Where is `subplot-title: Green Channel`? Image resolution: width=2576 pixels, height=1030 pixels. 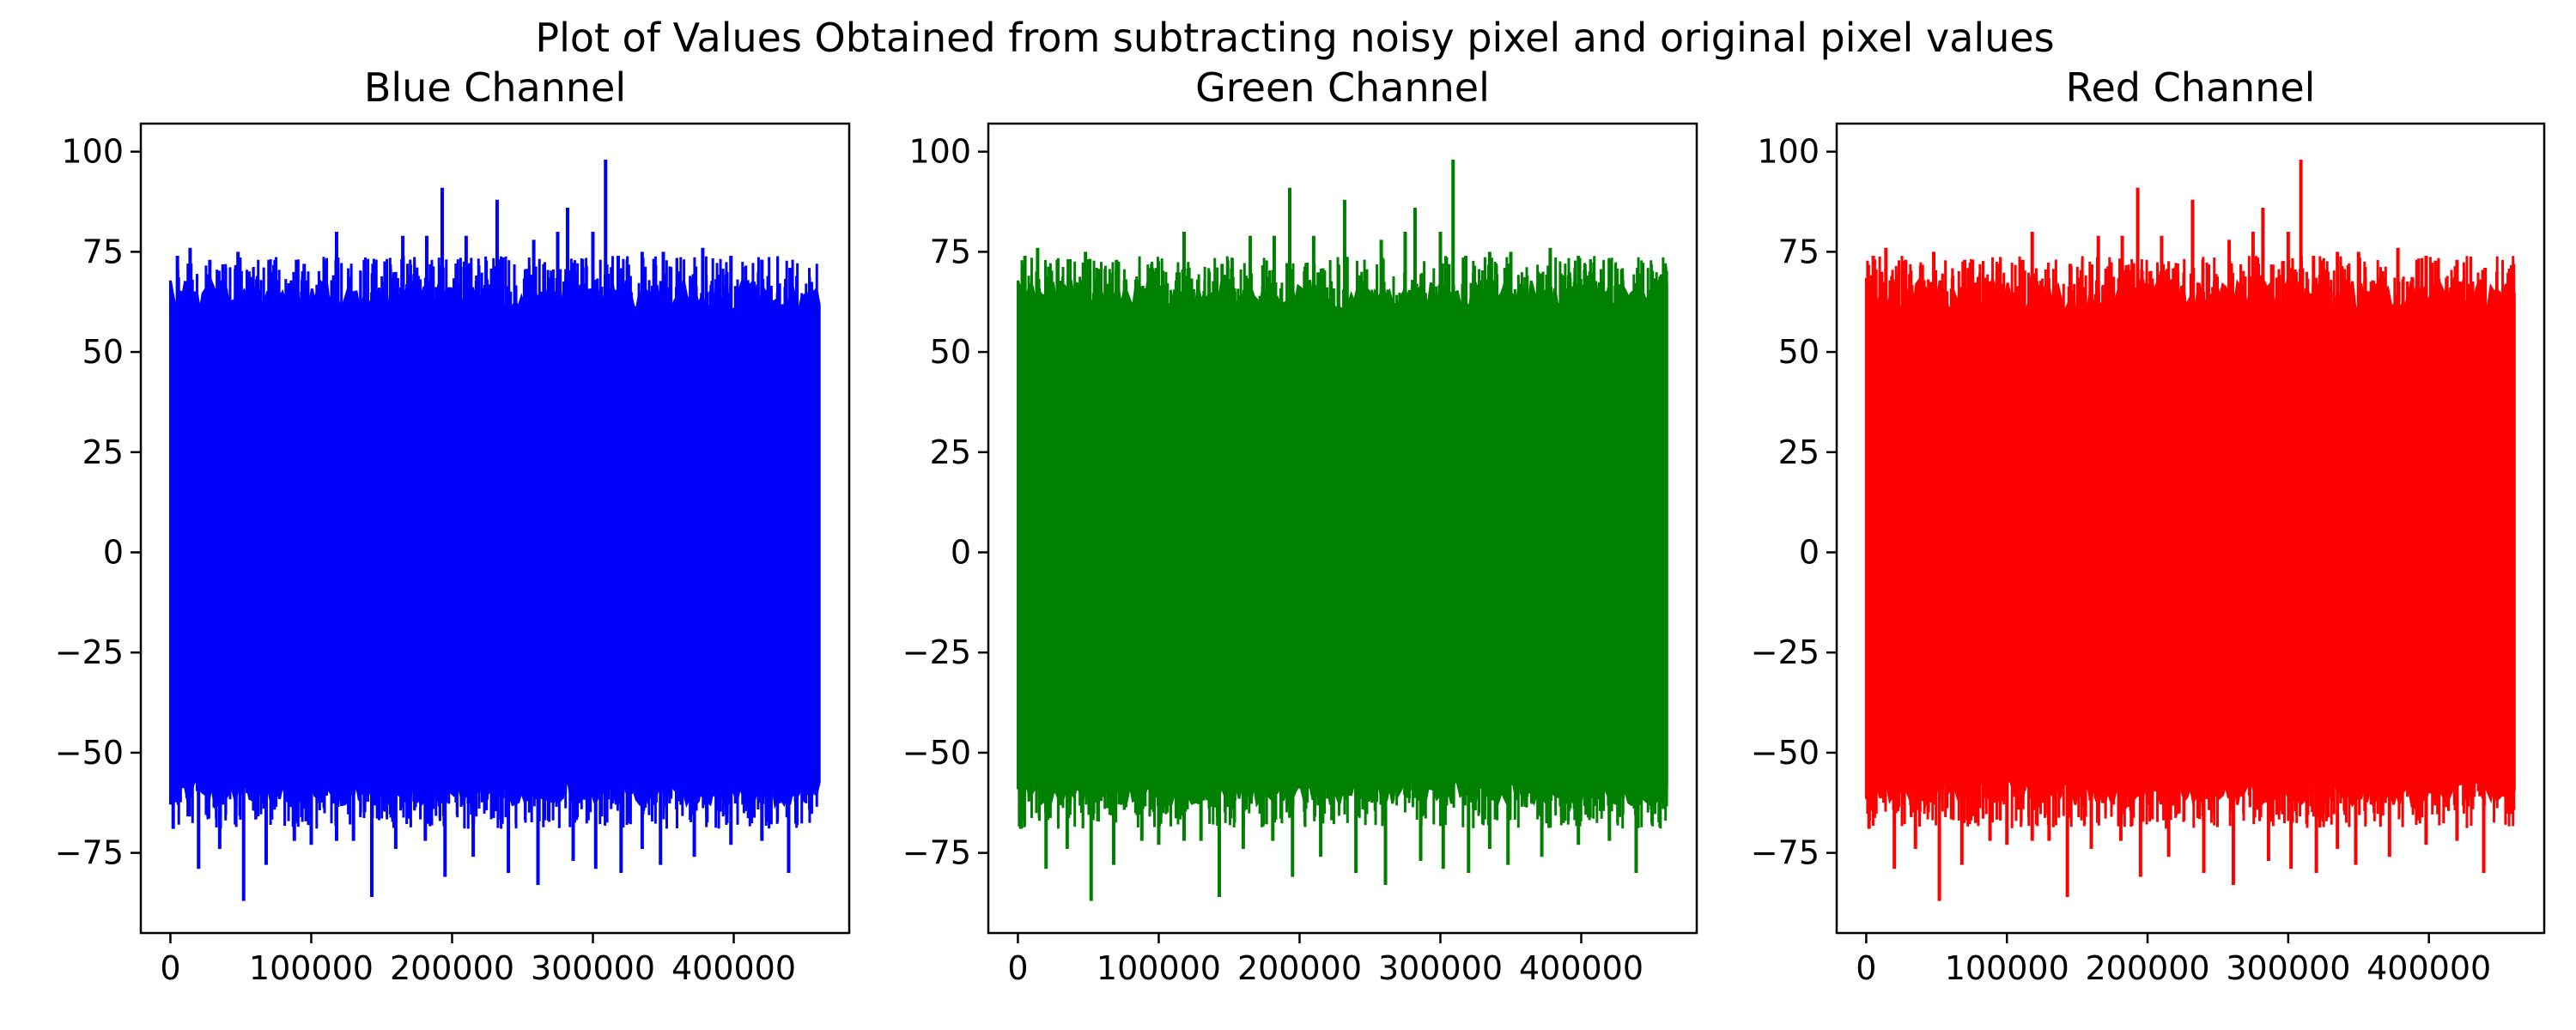
subplot-title: Green Channel is located at coordinates (1342, 87).